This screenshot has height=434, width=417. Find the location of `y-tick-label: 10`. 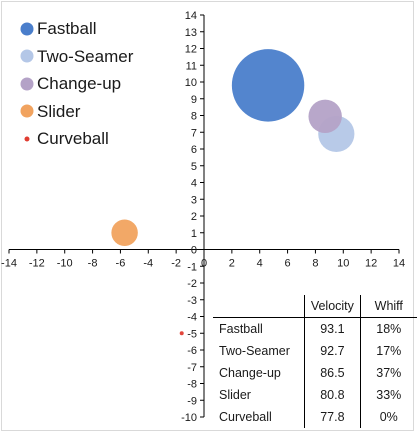

y-tick-label: 10 is located at coordinates (191, 83).